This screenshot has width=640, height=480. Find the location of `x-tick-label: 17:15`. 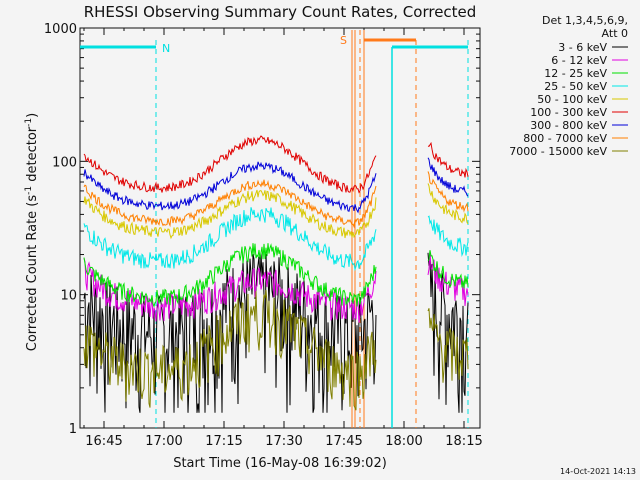

x-tick-label: 17:15 is located at coordinates (223, 441).